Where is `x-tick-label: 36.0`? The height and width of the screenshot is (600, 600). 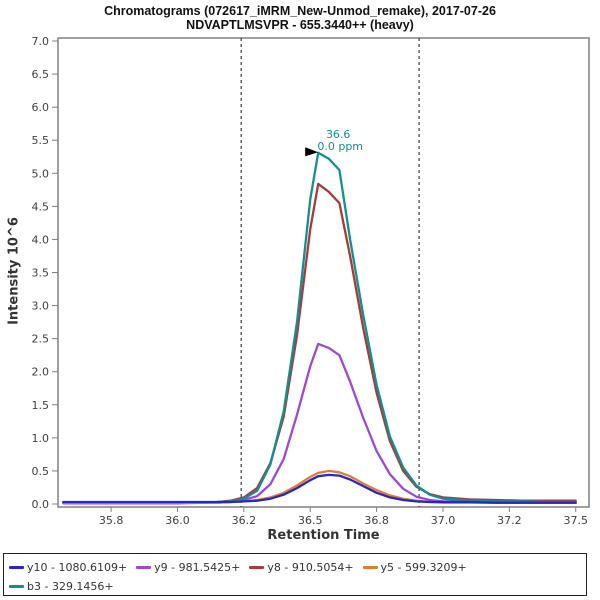 x-tick-label: 36.0 is located at coordinates (177, 520).